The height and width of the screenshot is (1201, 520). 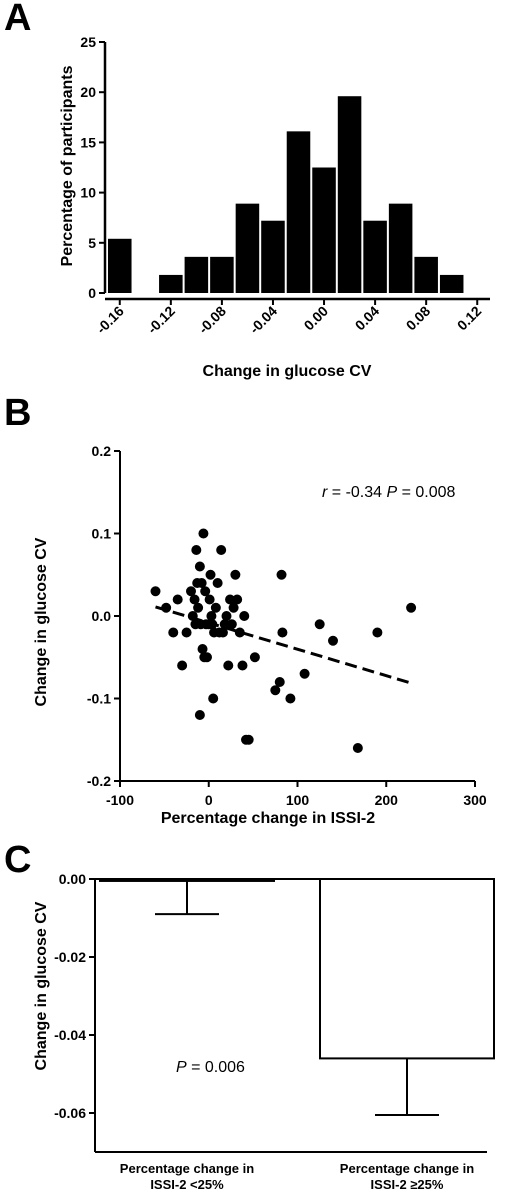 I want to click on y-tick-label: 25, so click(x=88, y=42).